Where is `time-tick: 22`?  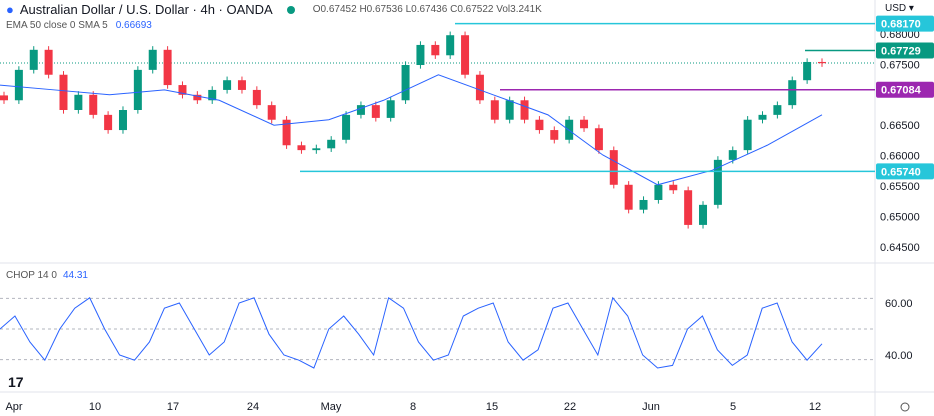 time-tick: 22 is located at coordinates (570, 407).